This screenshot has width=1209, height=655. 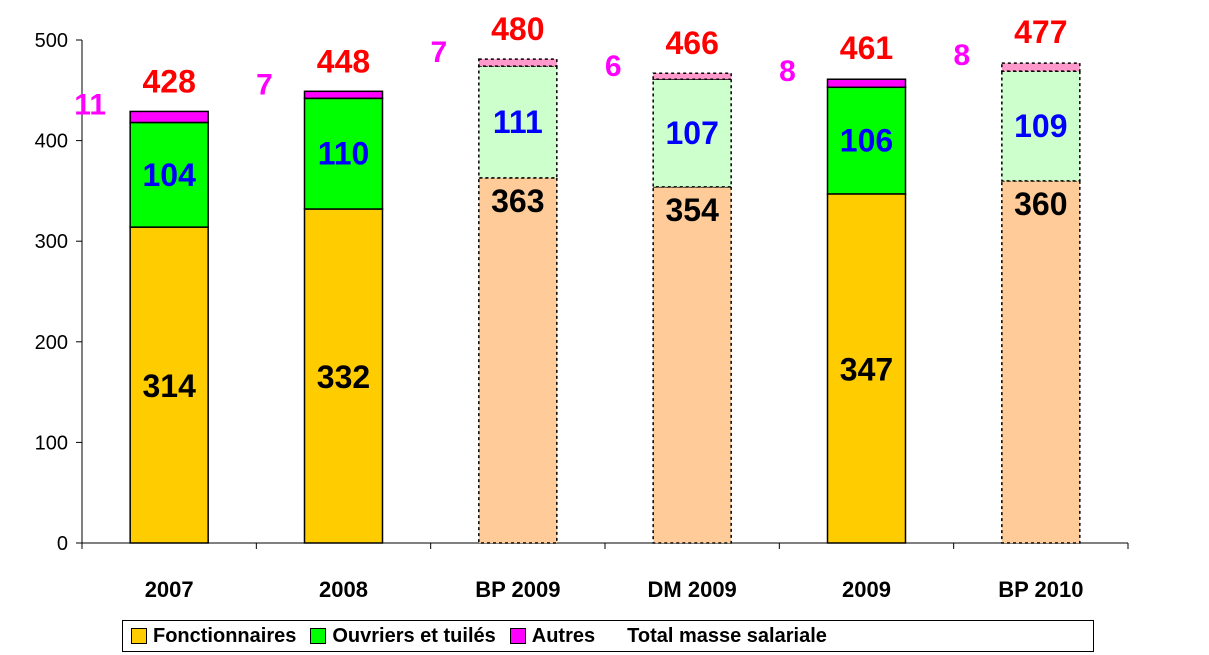 I want to click on legend-swatch-autres, so click(x=517, y=636).